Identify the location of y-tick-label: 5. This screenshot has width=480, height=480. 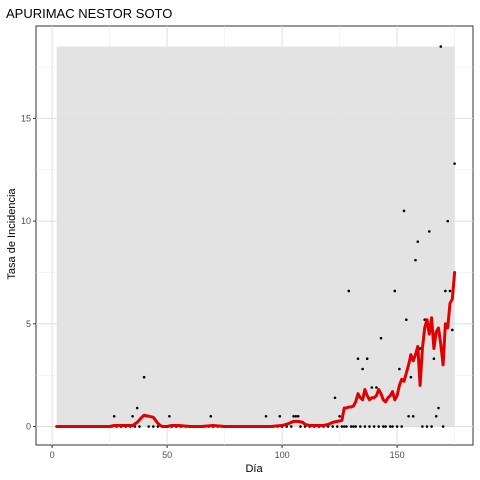
(28, 324).